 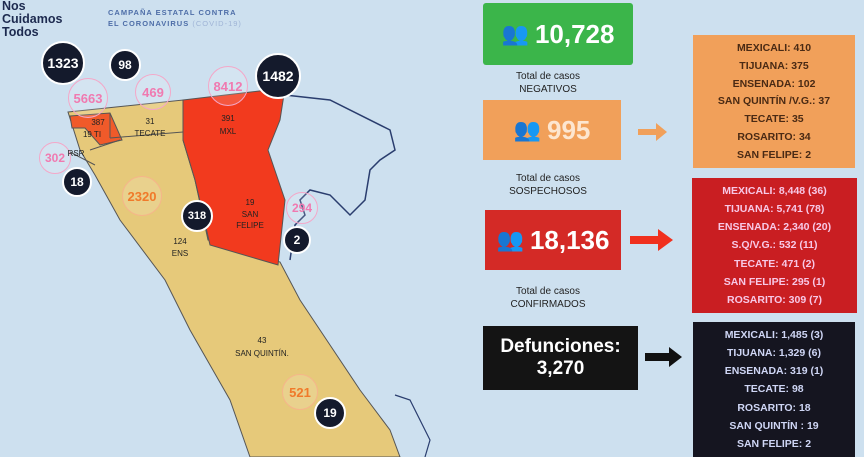 I want to click on island-coast, so click(x=412, y=425).